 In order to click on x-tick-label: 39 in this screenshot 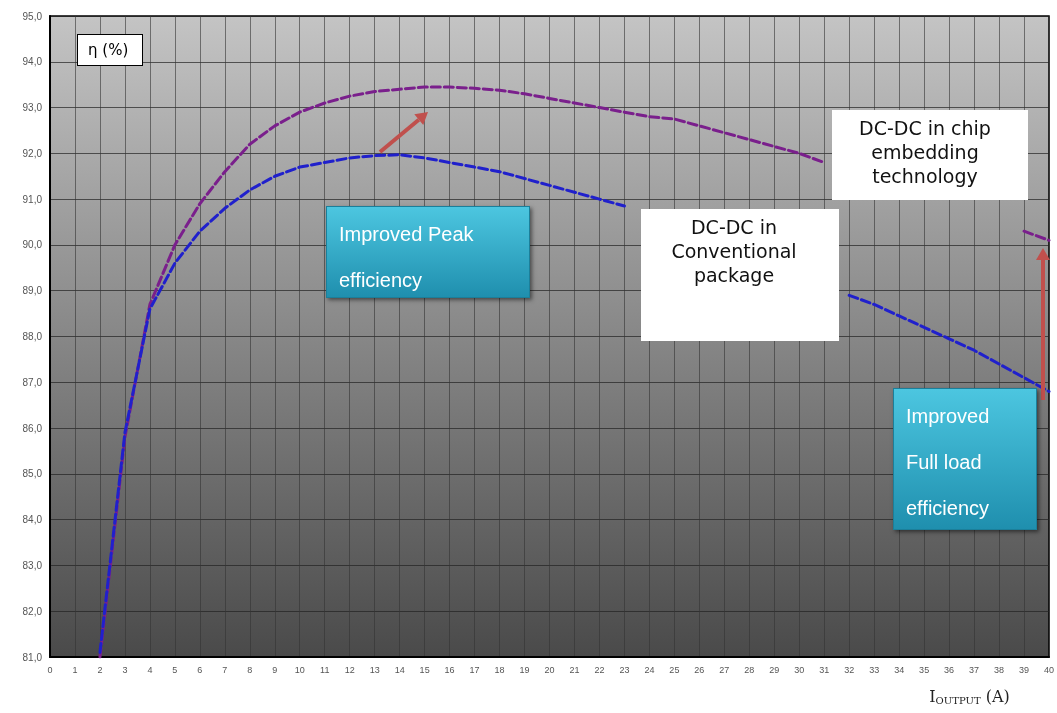, I will do `click(1024, 669)`.